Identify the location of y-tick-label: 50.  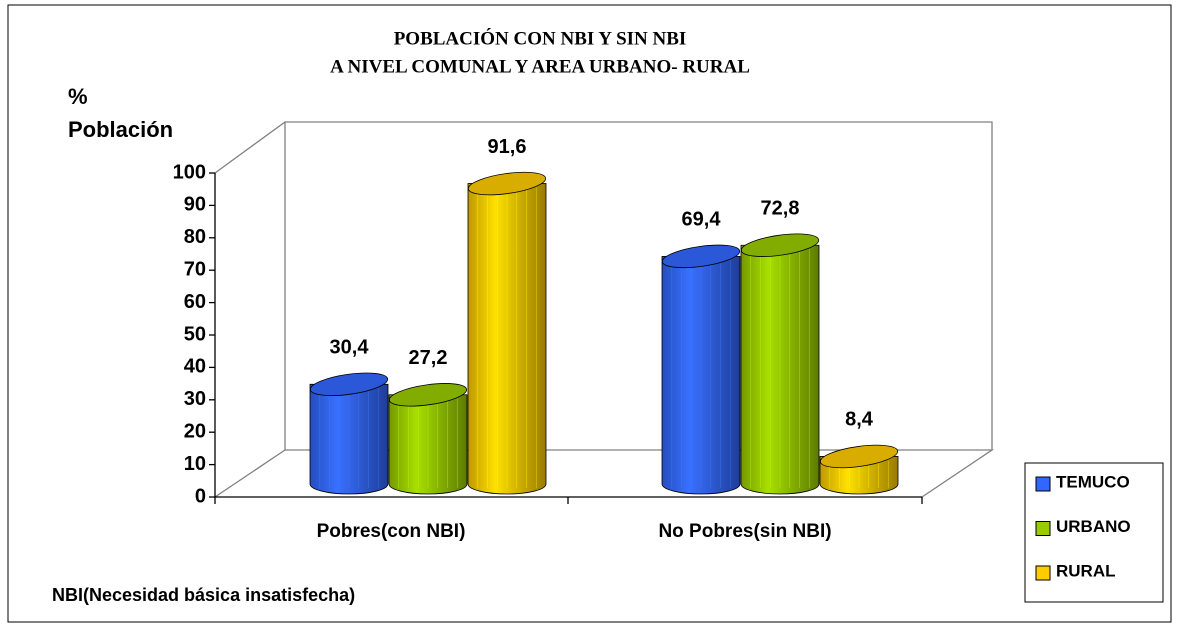
(195, 334).